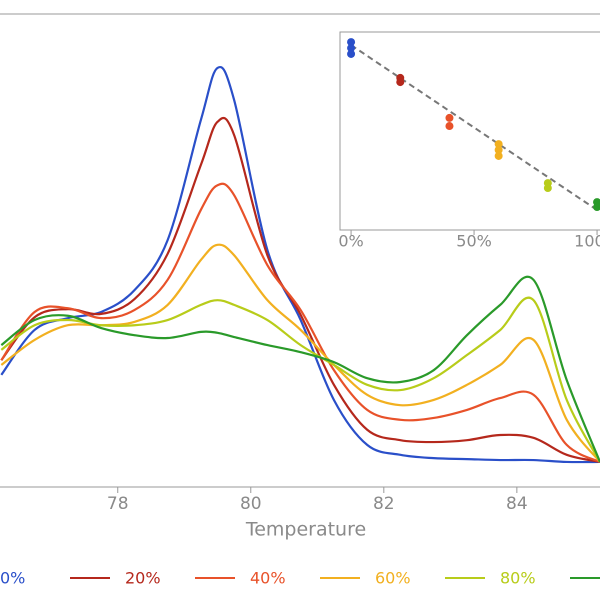 This screenshot has height=600, width=600. I want to click on inset-x-tick-label: 100%, so click(587, 241).